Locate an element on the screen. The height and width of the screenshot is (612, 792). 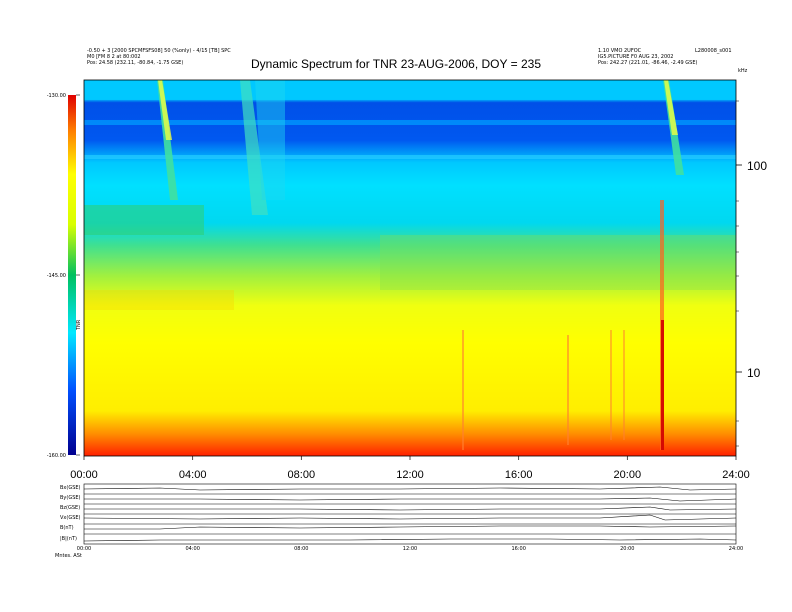
colorbar-tick-bottom: -160.00 is located at coordinates (56, 456).